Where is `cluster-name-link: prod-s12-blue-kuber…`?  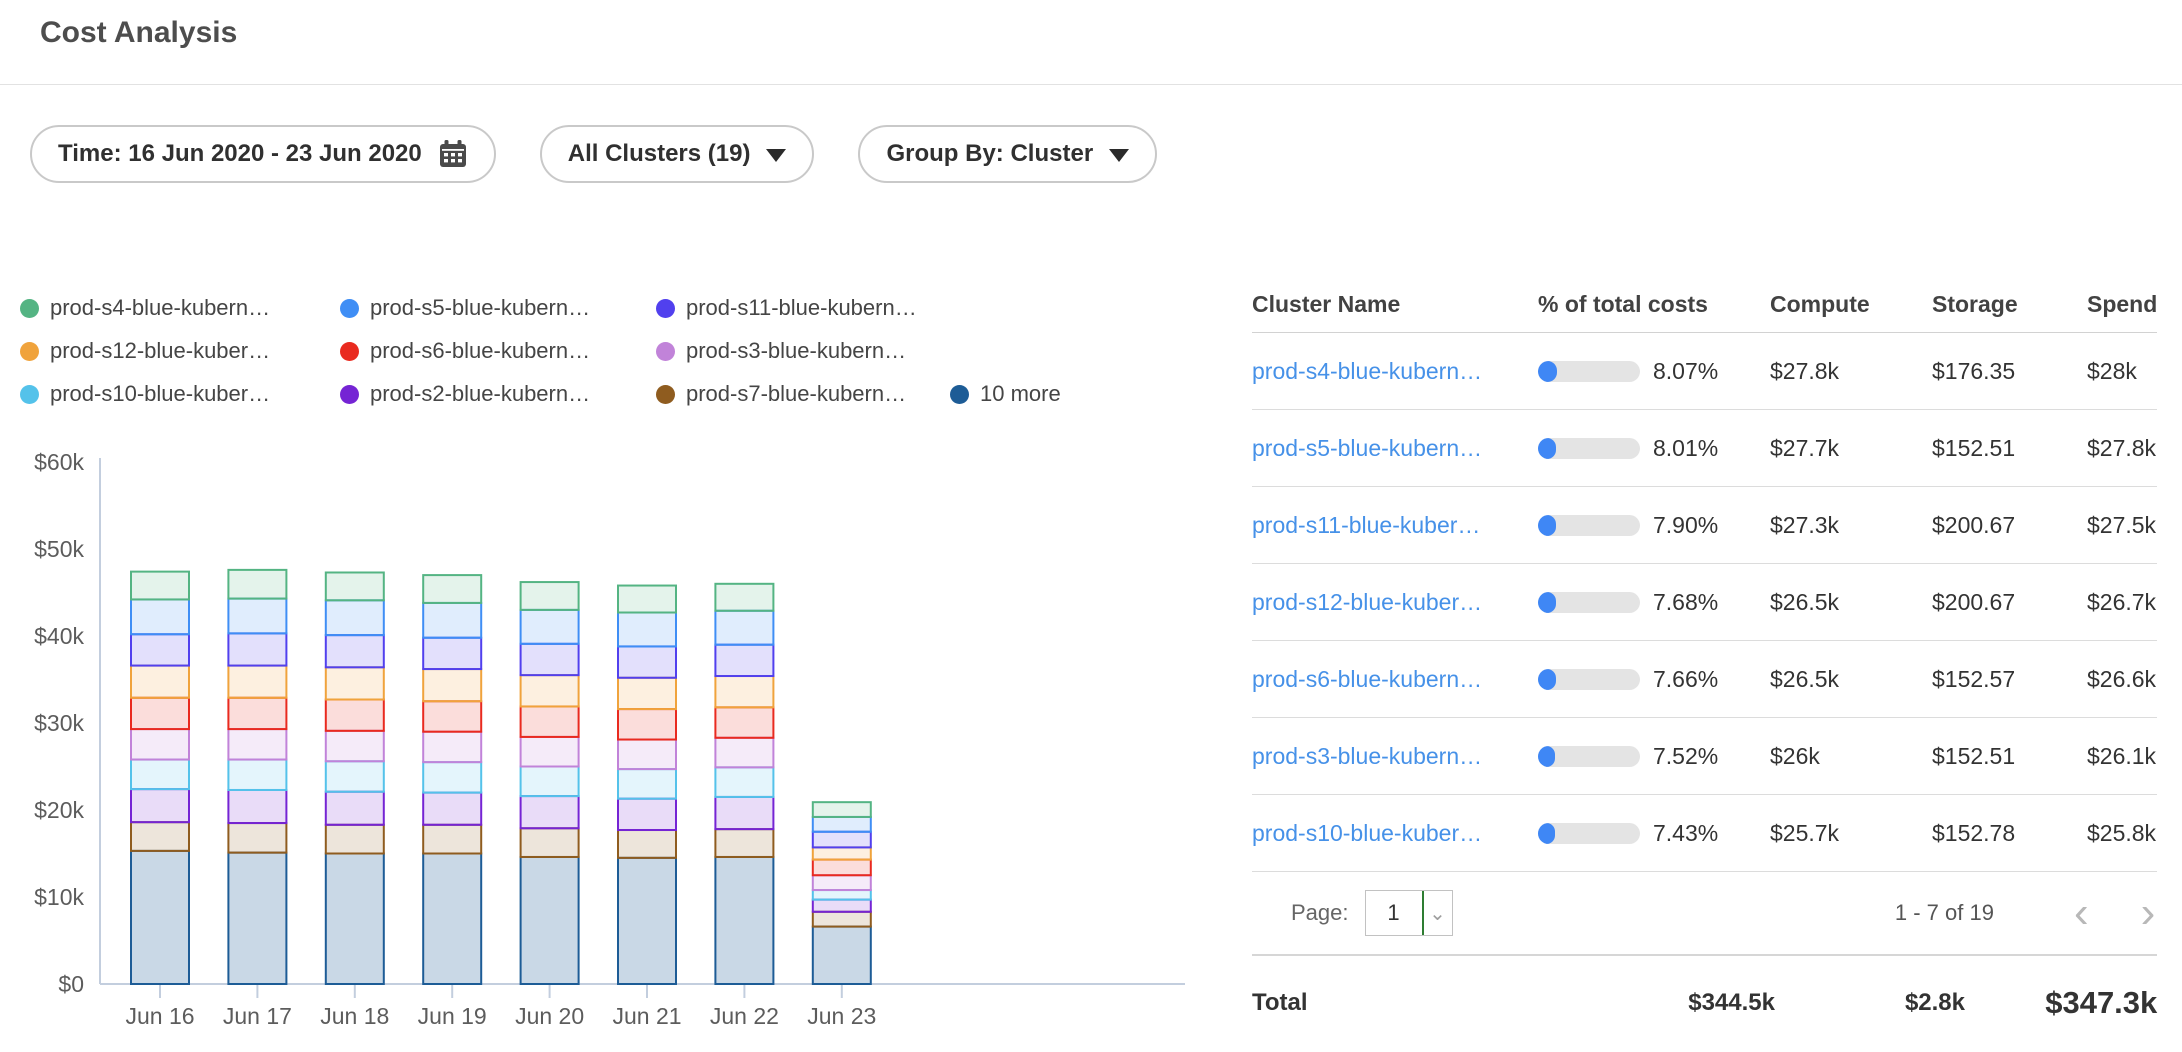
cluster-name-link: prod-s12-blue-kuber… is located at coordinates (1367, 601).